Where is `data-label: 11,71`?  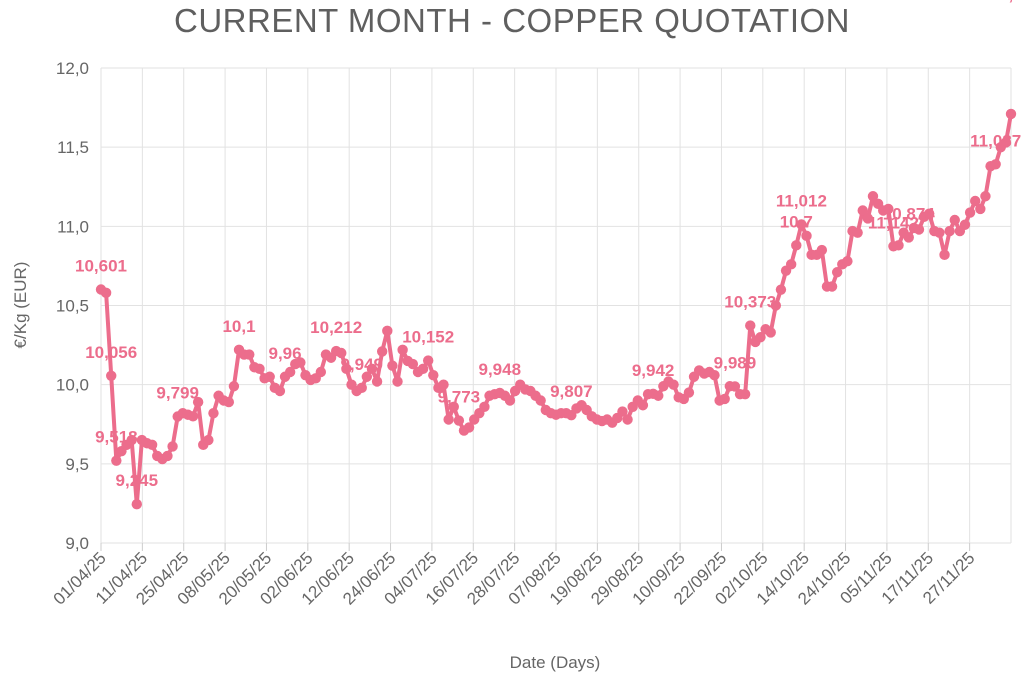
data-label: 11,71 is located at coordinates (1017, 2).